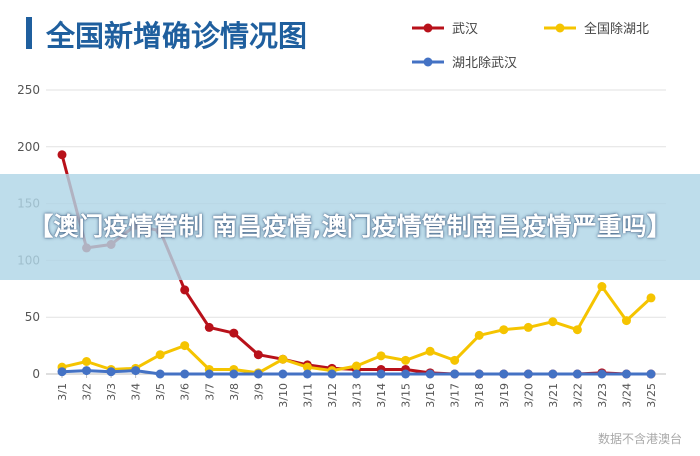 The width and height of the screenshot is (700, 456). Describe the element at coordinates (185, 392) in the screenshot. I see `x-tick-label: 3/6` at that location.